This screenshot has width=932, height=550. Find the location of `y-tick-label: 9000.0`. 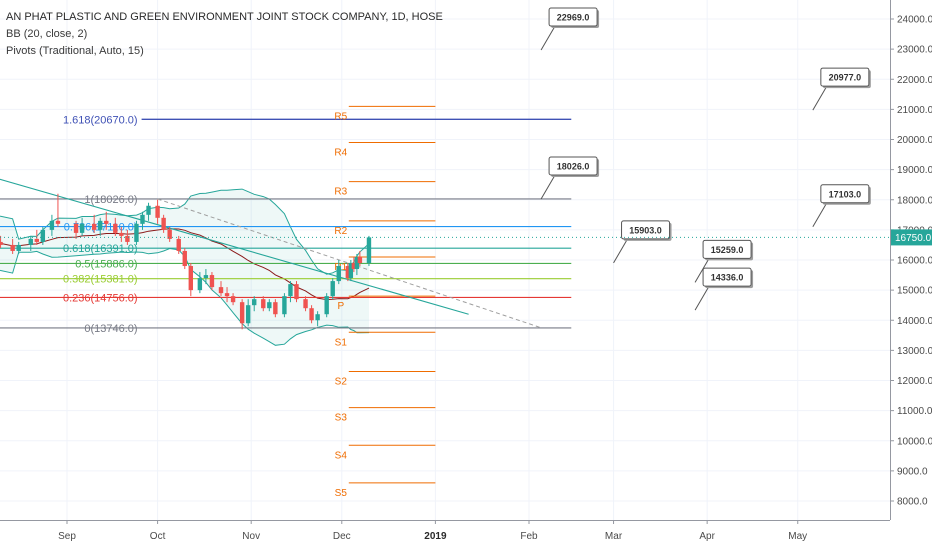

y-tick-label: 9000.0 is located at coordinates (912, 471).